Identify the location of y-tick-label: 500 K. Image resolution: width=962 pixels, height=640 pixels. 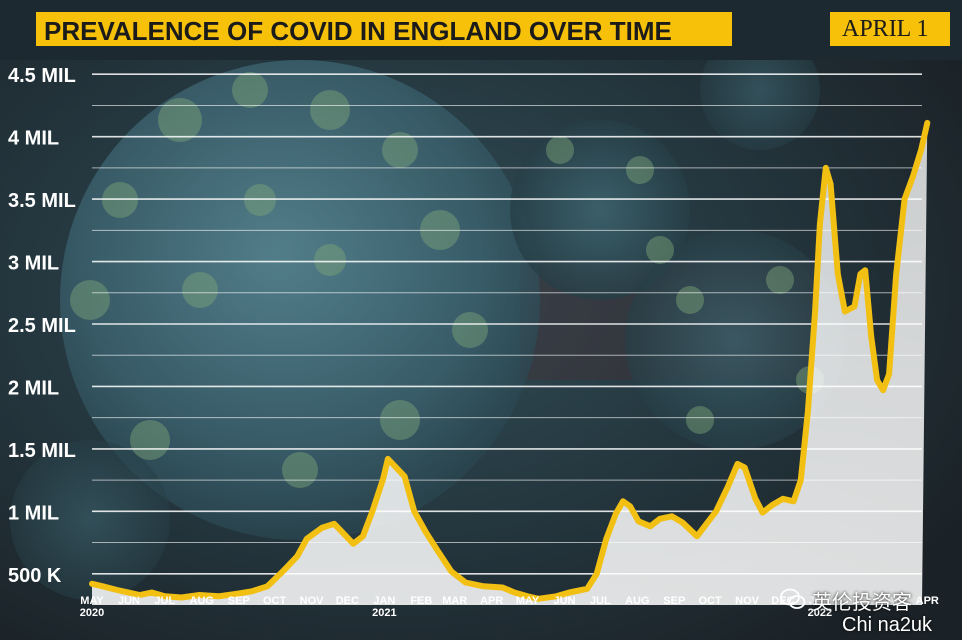
(35, 576).